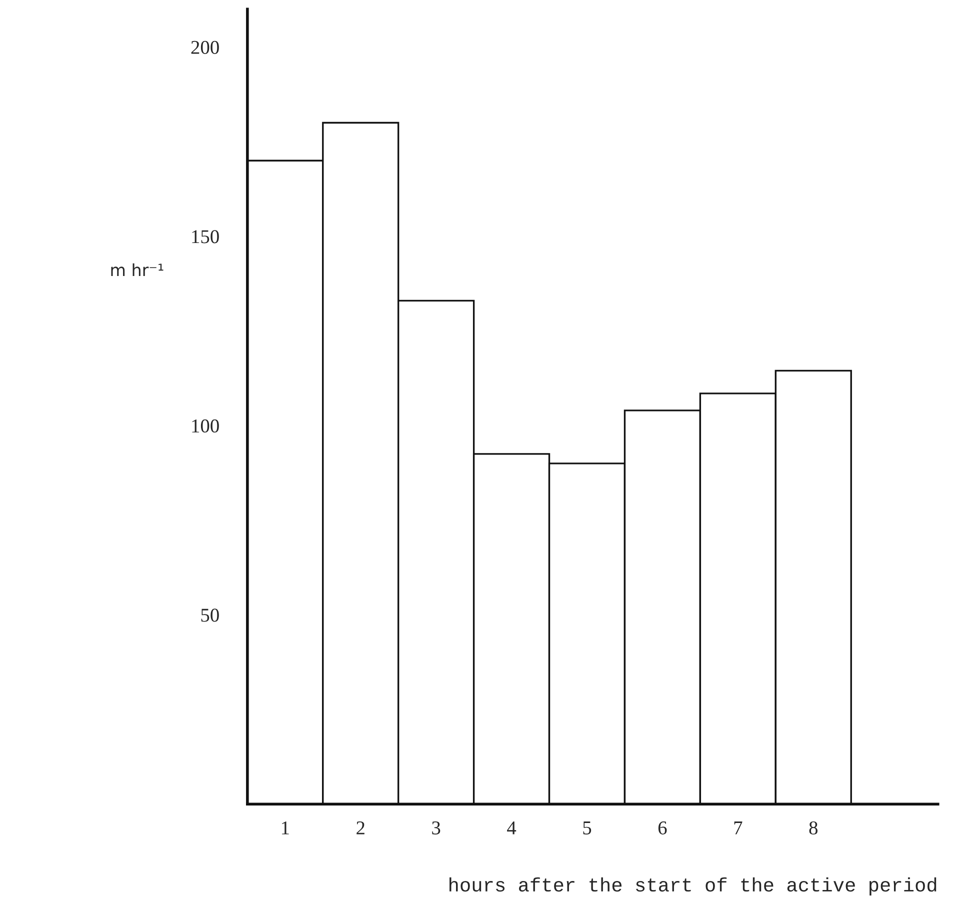 The height and width of the screenshot is (919, 959). I want to click on y-tick-label: 200, so click(205, 47).